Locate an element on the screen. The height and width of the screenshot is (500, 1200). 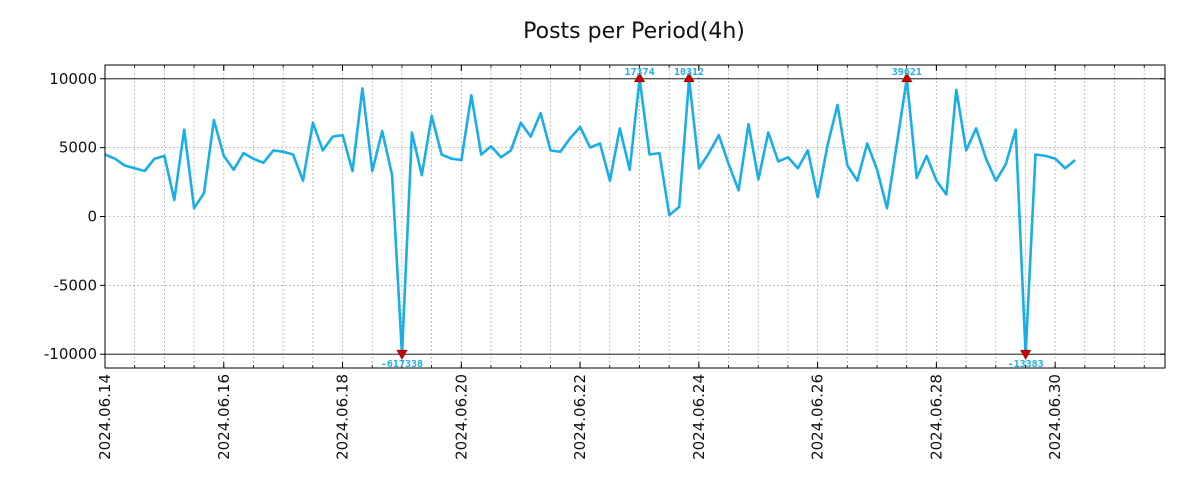
x-tick-label: 2024.06.28 is located at coordinates (936, 417).